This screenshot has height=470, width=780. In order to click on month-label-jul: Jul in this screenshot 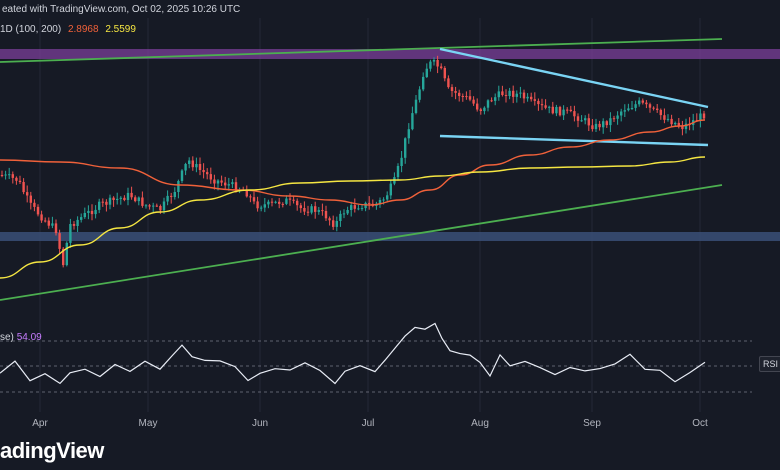, I will do `click(368, 423)`.